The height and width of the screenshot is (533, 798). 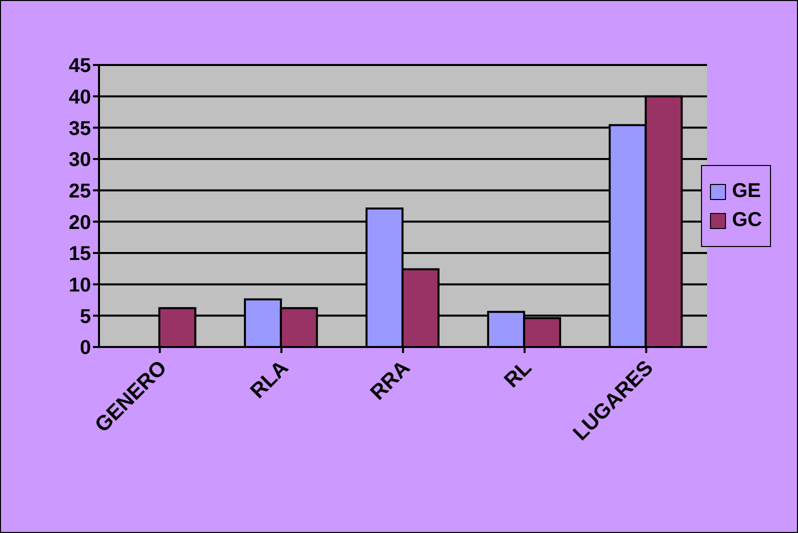 What do you see at coordinates (269, 380) in the screenshot?
I see `x-tick-label: RLA` at bounding box center [269, 380].